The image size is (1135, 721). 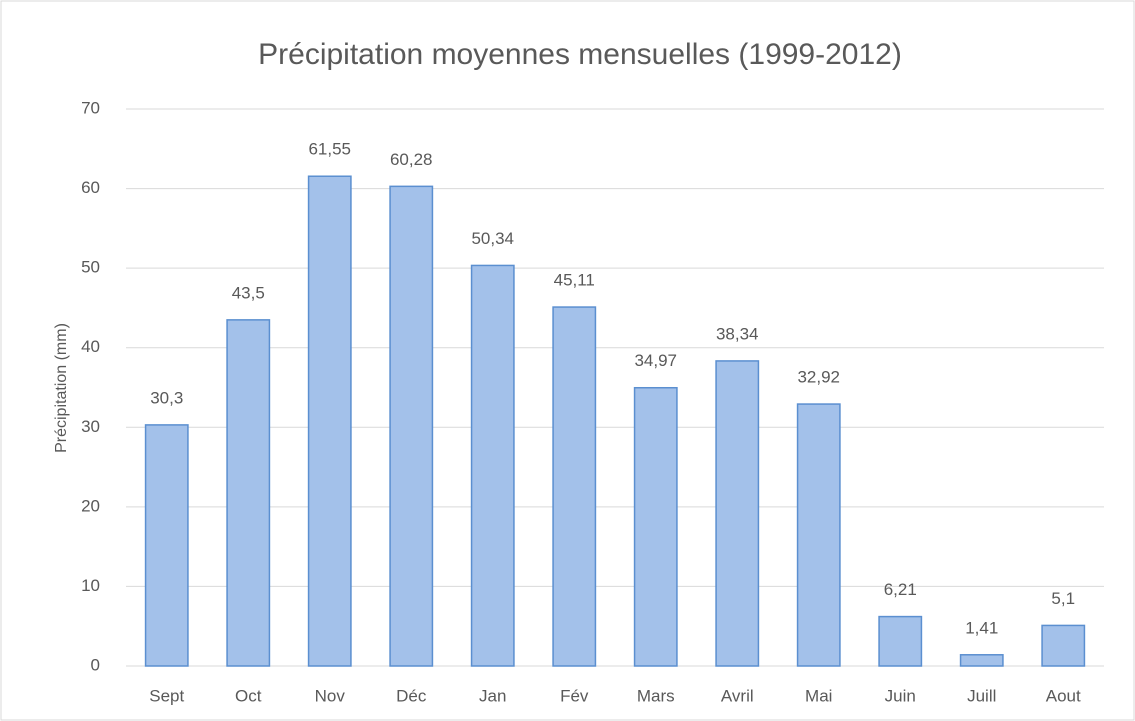 What do you see at coordinates (90, 267) in the screenshot?
I see `y-tick-label: 50` at bounding box center [90, 267].